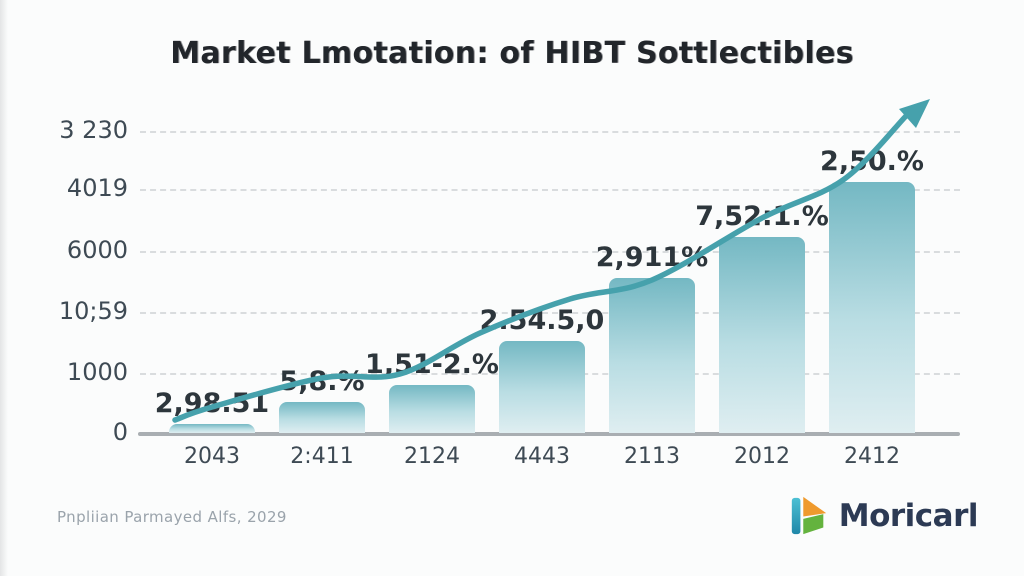 The width and height of the screenshot is (1024, 576). What do you see at coordinates (212, 456) in the screenshot?
I see `x-axis-tick-label: 2043` at bounding box center [212, 456].